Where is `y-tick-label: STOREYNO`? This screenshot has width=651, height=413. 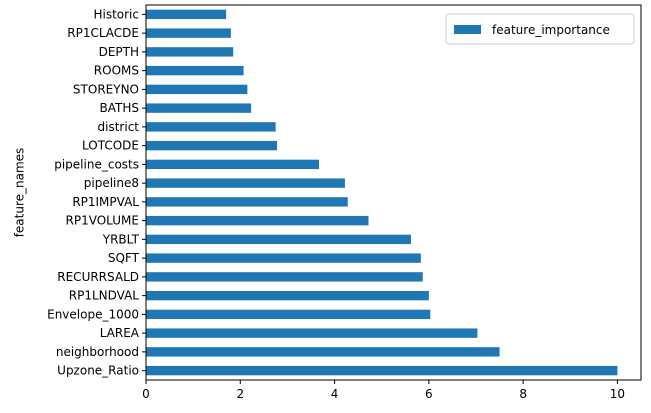
y-tick-label: STOREYNO is located at coordinates (106, 89).